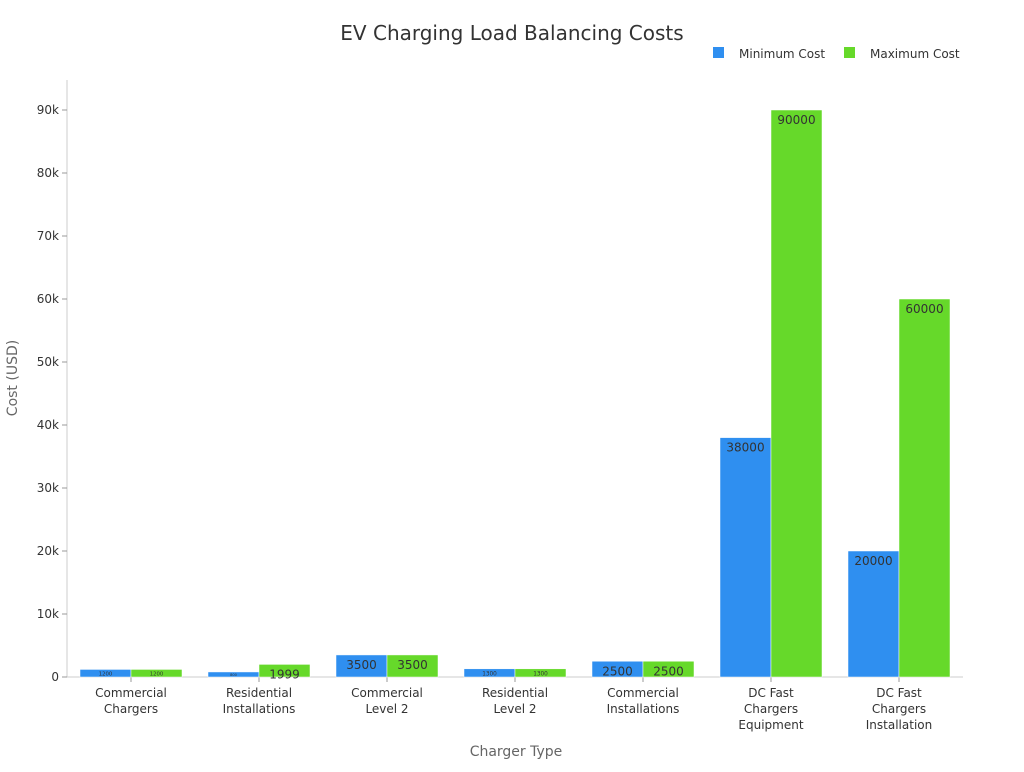 This screenshot has width=1024, height=772. What do you see at coordinates (48, 488) in the screenshot?
I see `y-tick-label: 30k` at bounding box center [48, 488].